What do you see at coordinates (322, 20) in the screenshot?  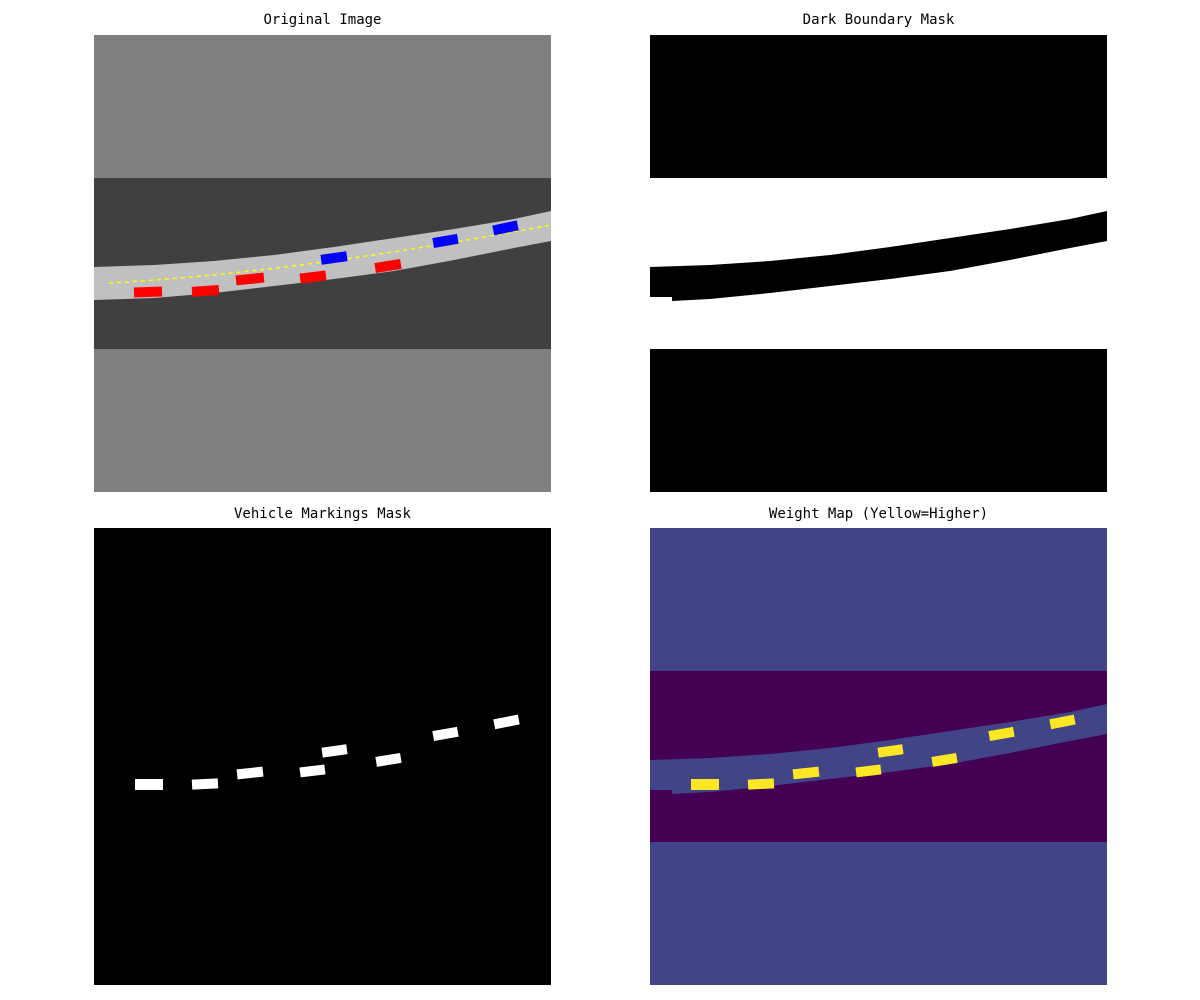 I see `panel-title-original: Original Image` at bounding box center [322, 20].